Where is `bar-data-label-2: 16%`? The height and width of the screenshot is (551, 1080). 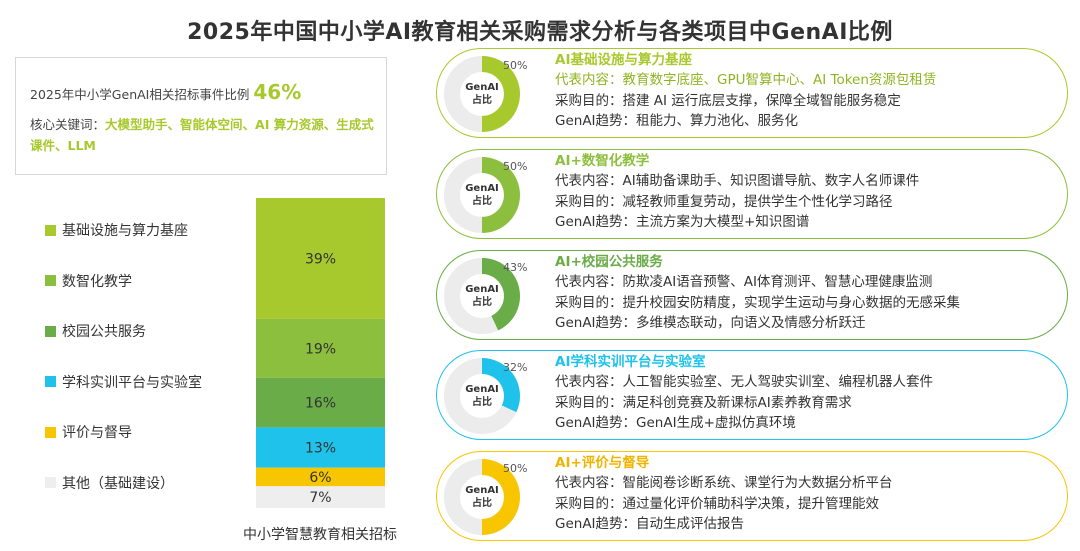 bar-data-label-2: 16% is located at coordinates (320, 404).